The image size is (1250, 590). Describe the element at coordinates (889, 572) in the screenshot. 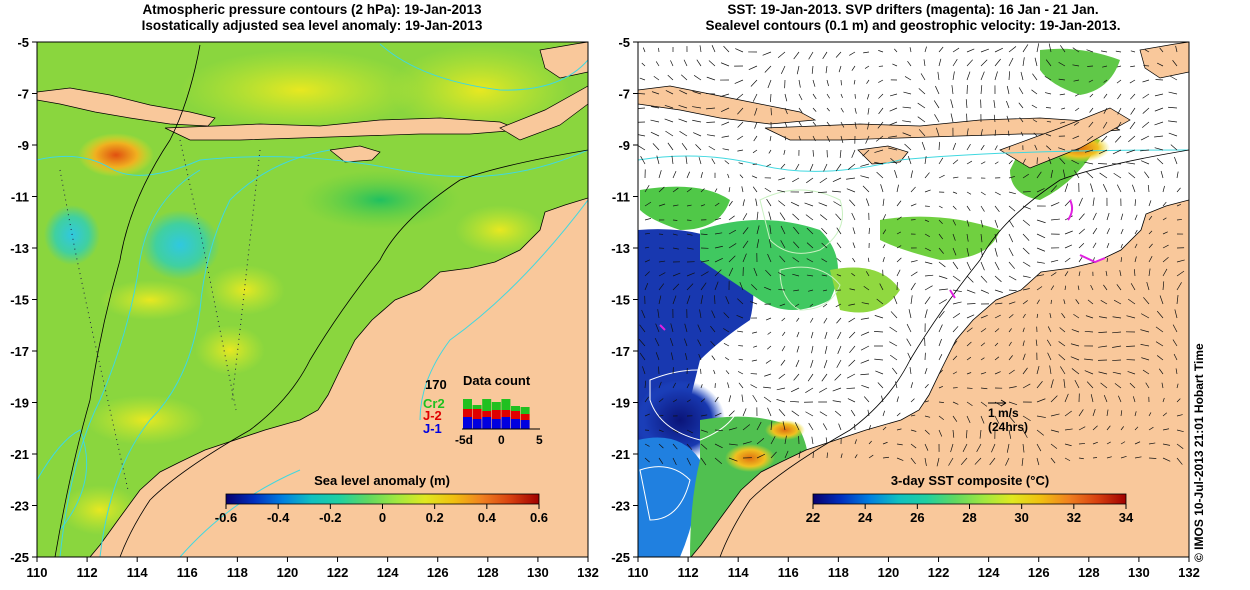

I see `right-map-x-tick-label: 120` at that location.